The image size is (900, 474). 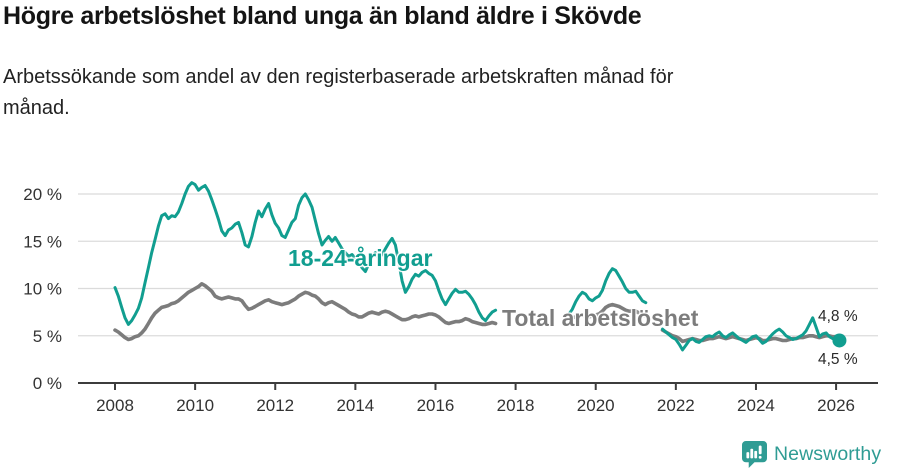 What do you see at coordinates (355, 405) in the screenshot?
I see `x-axis-tick-label: 2014` at bounding box center [355, 405].